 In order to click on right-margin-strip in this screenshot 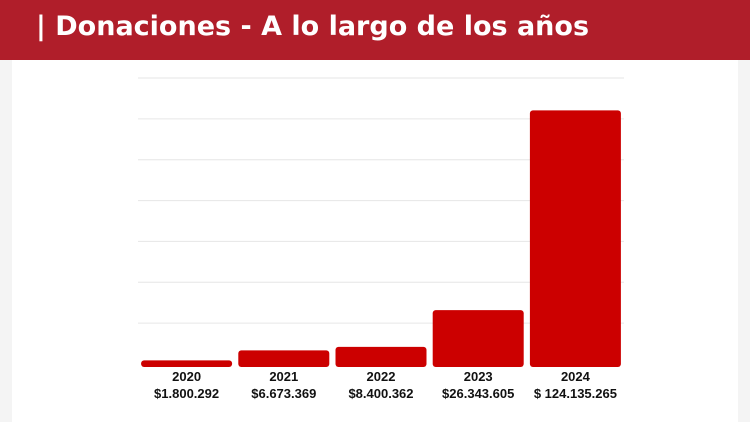, I will do `click(744, 241)`.